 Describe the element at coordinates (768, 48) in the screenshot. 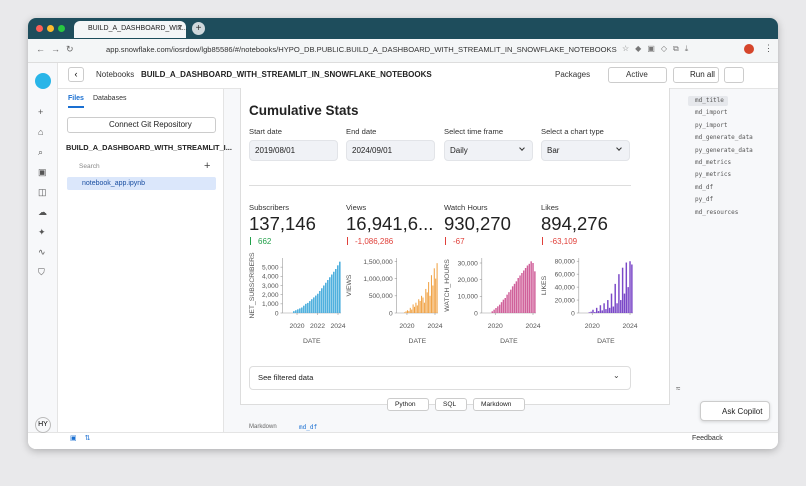

I see `menu: ⋮` at that location.